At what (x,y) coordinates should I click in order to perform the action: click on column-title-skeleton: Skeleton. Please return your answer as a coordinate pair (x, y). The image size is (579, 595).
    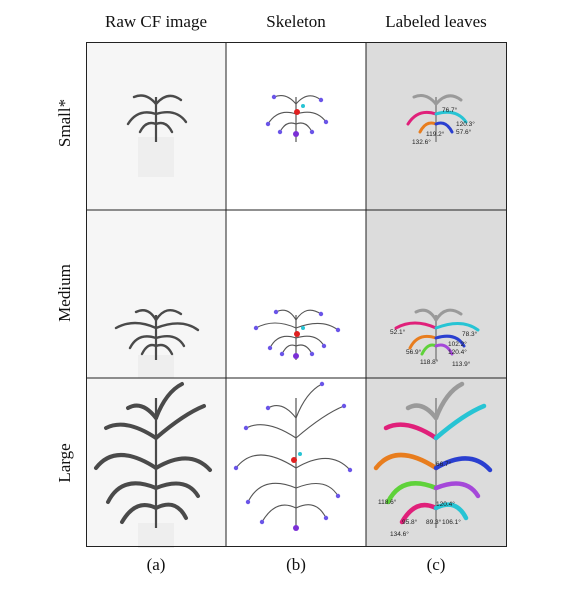
    Looking at the image, I should click on (296, 21).